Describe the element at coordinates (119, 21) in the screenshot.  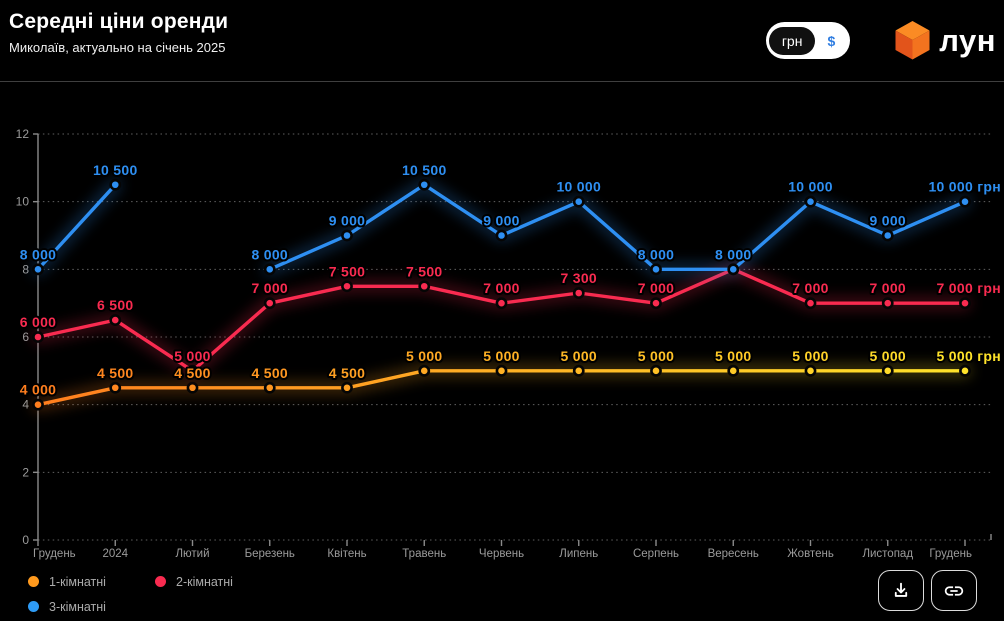
I see `page-title: Середні ціни оренди` at that location.